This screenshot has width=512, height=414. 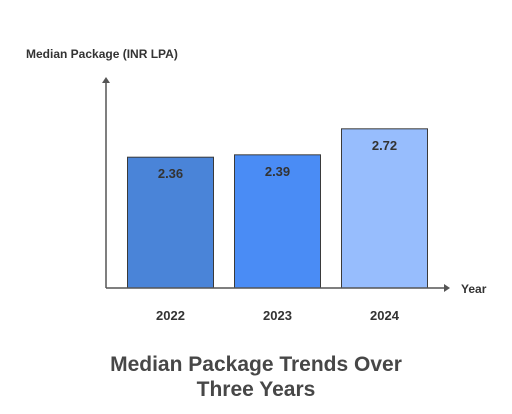 What do you see at coordinates (256, 377) in the screenshot?
I see `chart-title: Median Package Trends Over Three Years` at bounding box center [256, 377].